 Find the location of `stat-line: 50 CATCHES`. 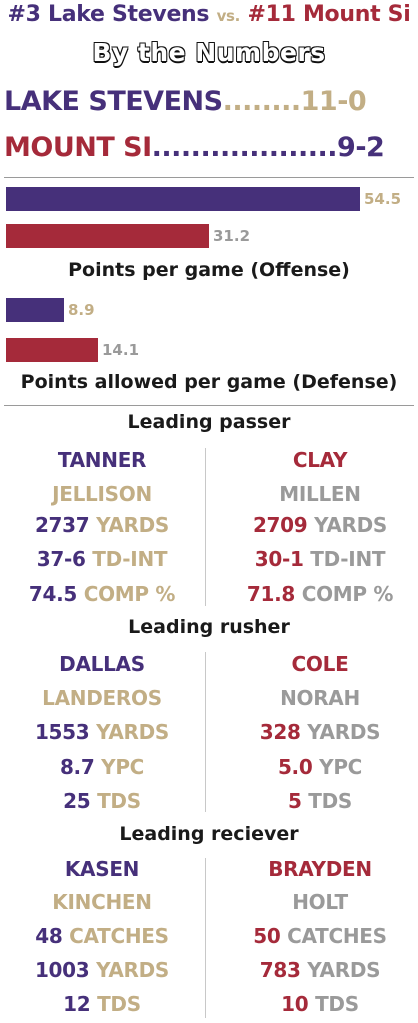

stat-line: 50 CATCHES is located at coordinates (319, 936).